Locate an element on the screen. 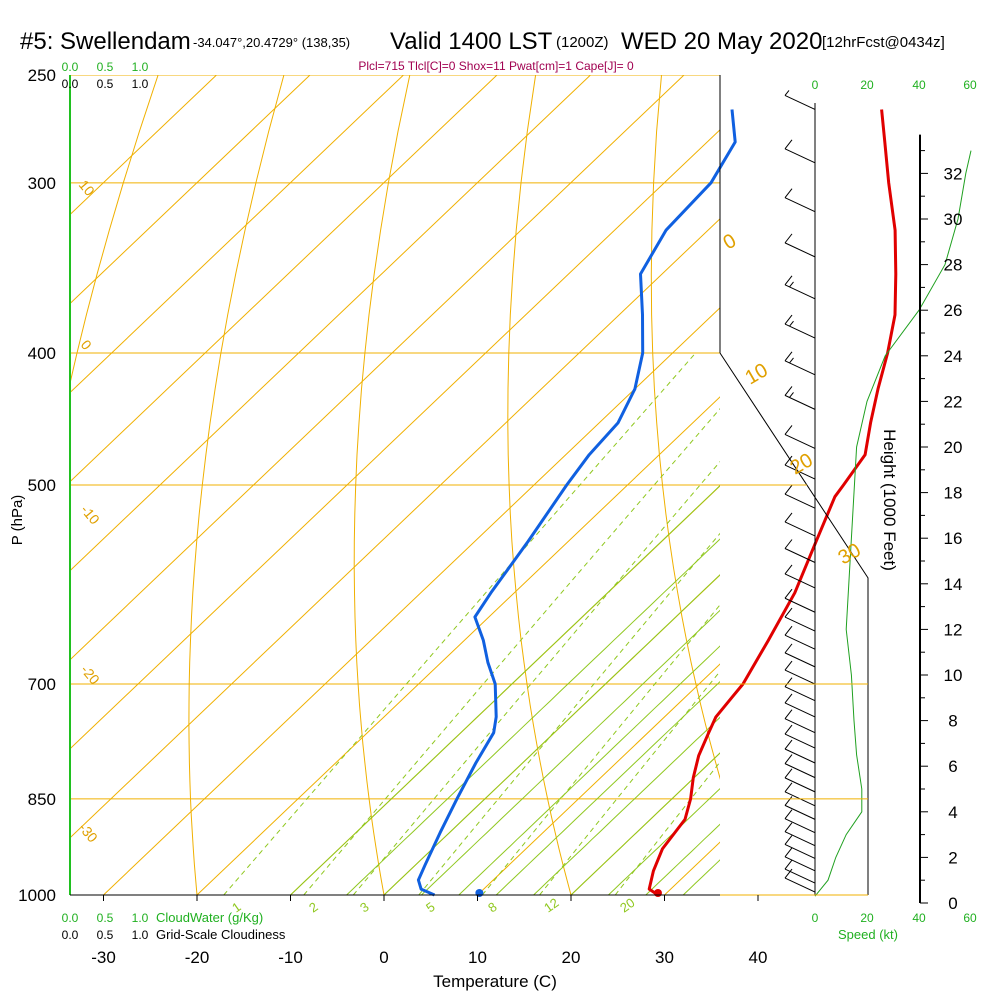 This screenshot has width=1000, height=1000. cloud-scale-top-green: 0.0 is located at coordinates (70, 67).